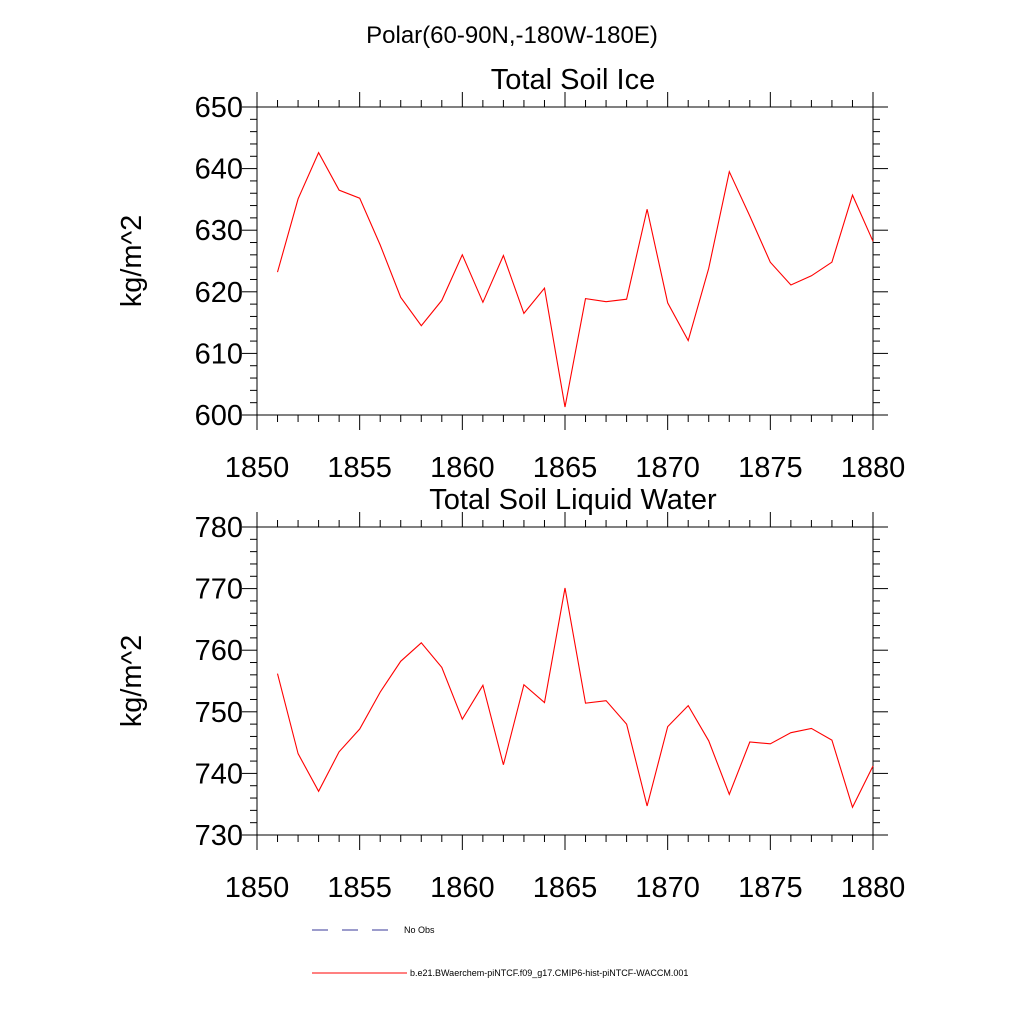  I want to click on y-tick-label: 640, so click(219, 170).